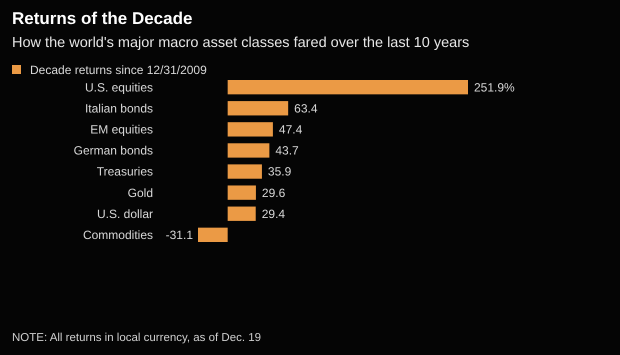 The image size is (620, 355). Describe the element at coordinates (274, 193) in the screenshot. I see `data-label: 29.6` at that location.